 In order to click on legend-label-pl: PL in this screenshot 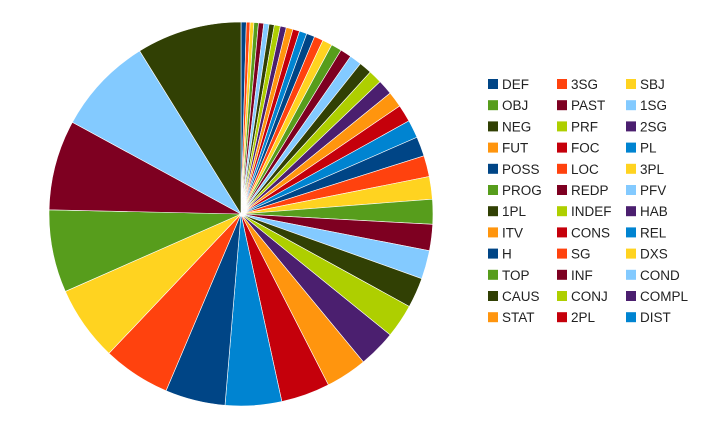, I will do `click(648, 148)`.